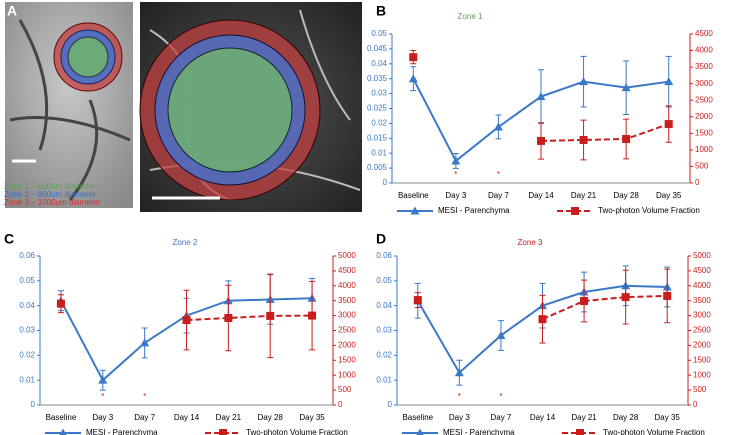  Describe the element at coordinates (377, 137) in the screenshot. I see `y-tick-label: 0.015` at that location.